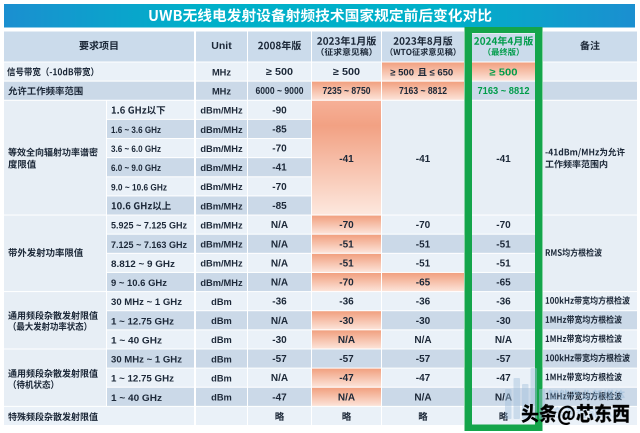  Describe the element at coordinates (279, 110) in the screenshot. I see `svg-text: -90` at that location.